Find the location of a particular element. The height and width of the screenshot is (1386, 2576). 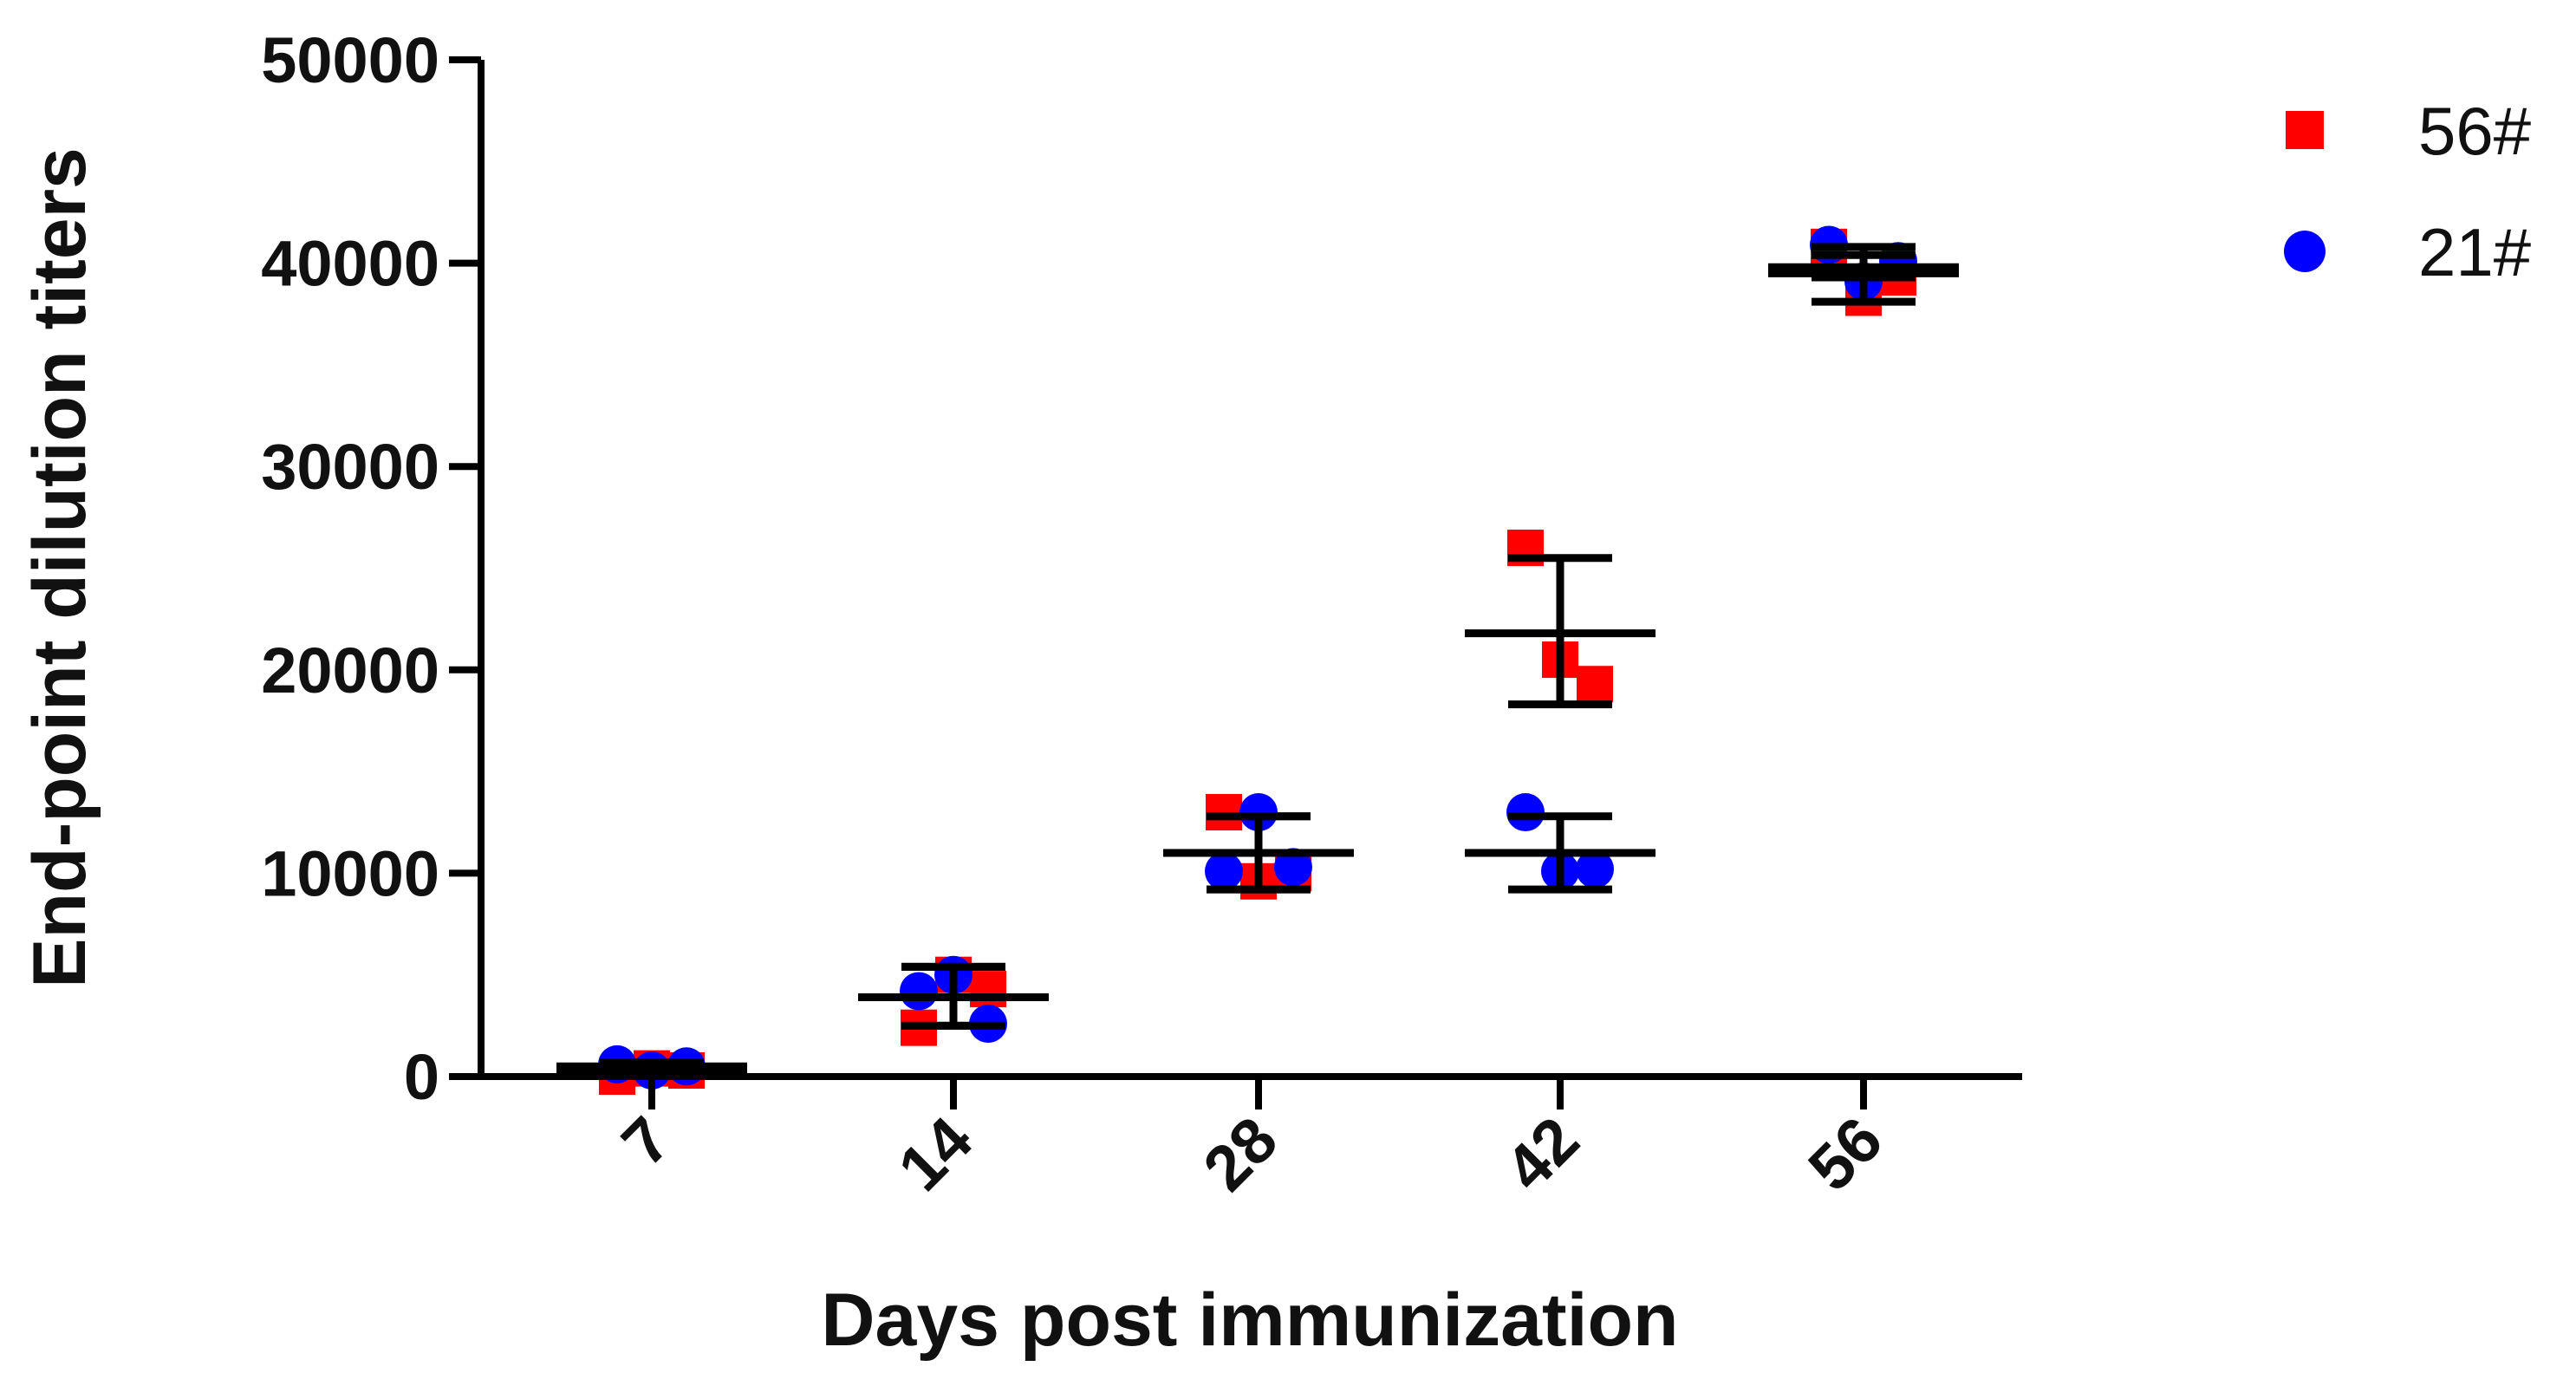

y-tick-label: 0 is located at coordinates (421, 1077).